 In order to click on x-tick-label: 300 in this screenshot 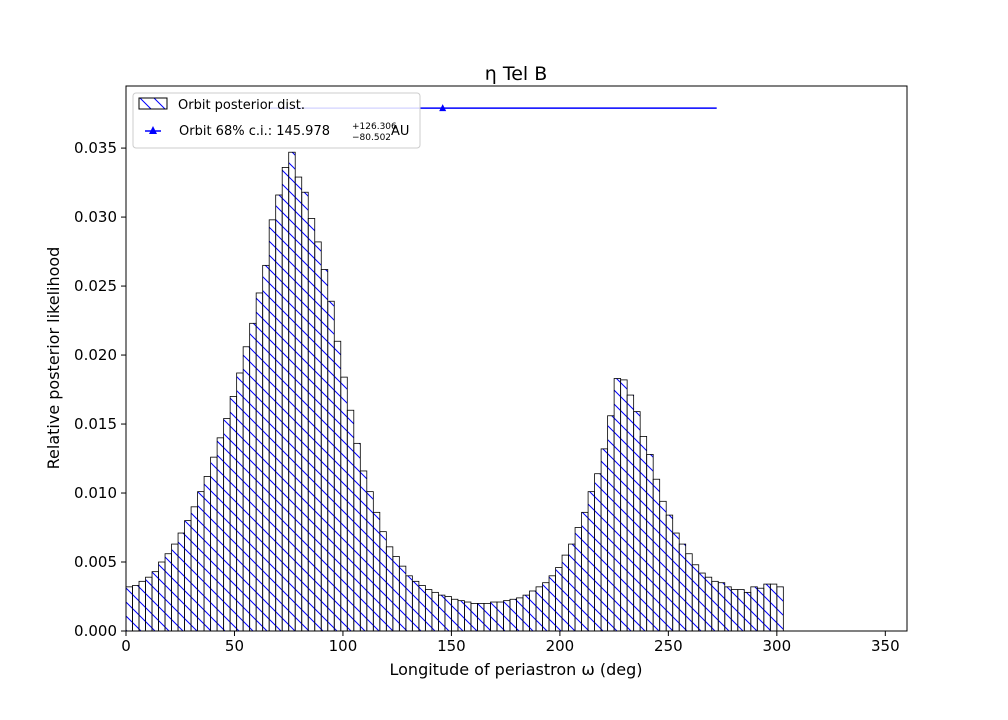, I will do `click(777, 646)`.